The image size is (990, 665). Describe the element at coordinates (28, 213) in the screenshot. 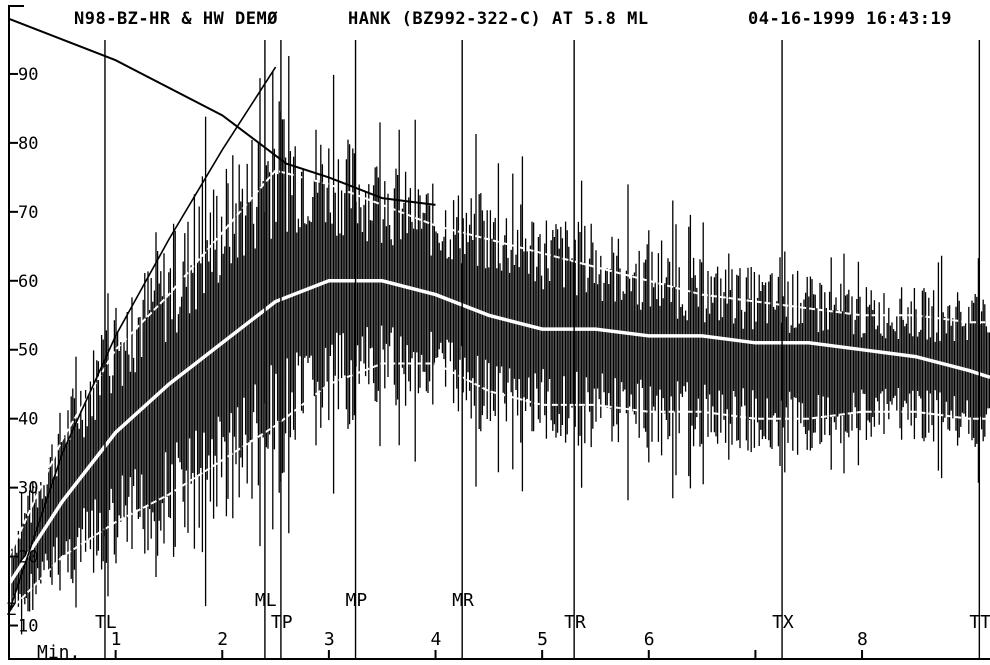

I see `y-tick-label: 70` at that location.